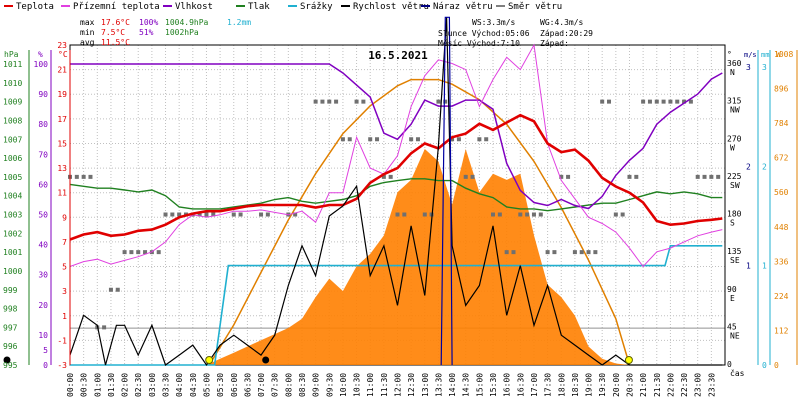 The image size is (800, 400). What do you see at coordinates (357, 385) in the screenshot?
I see `time-tick-label: 10:30` at bounding box center [357, 385].